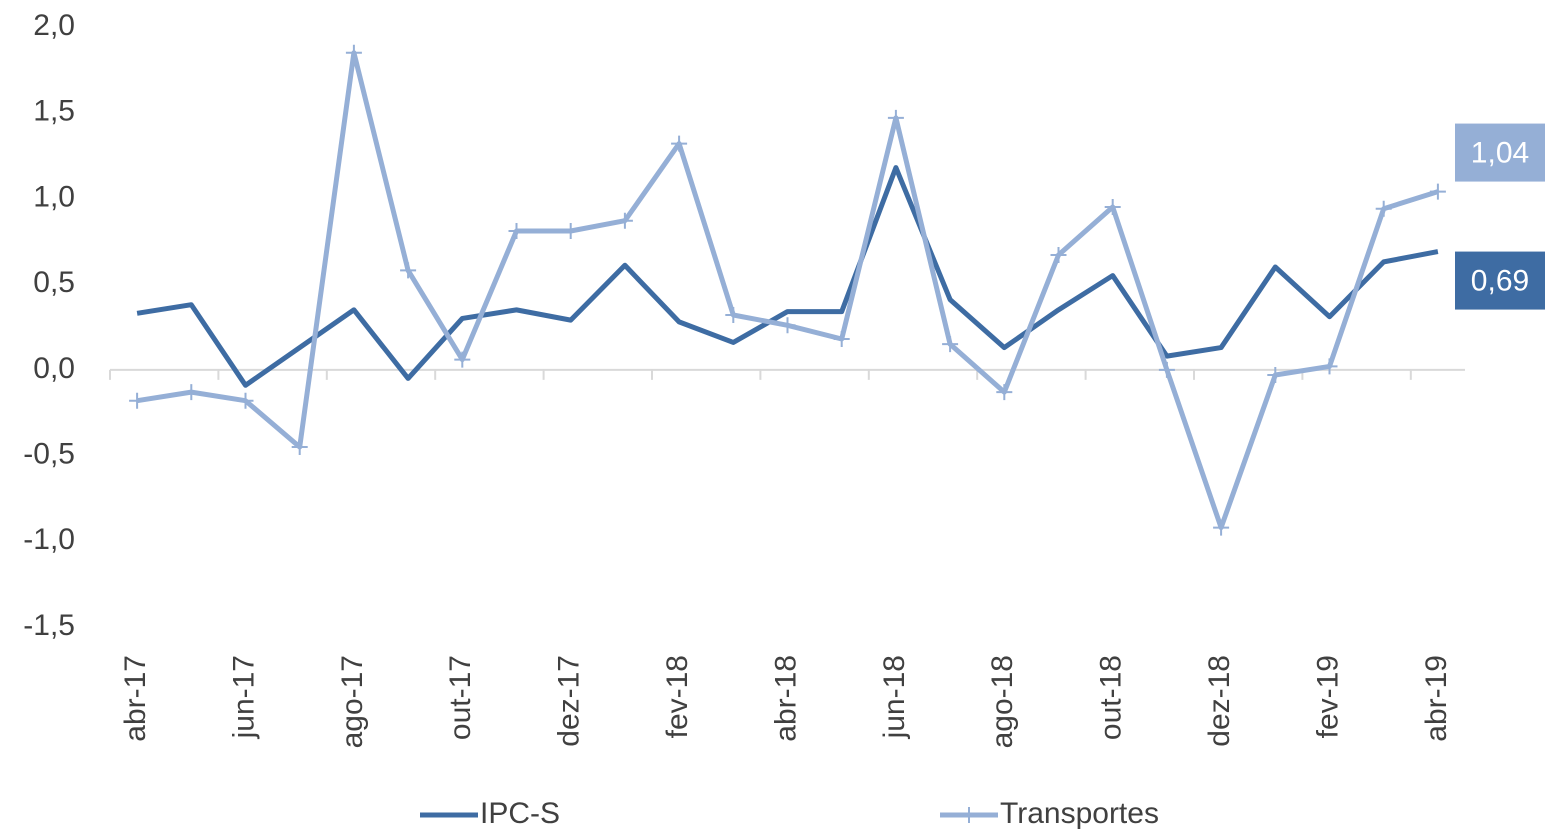 This screenshot has width=1550, height=838. What do you see at coordinates (49, 539) in the screenshot?
I see `y-tick-label: -1,0` at bounding box center [49, 539].